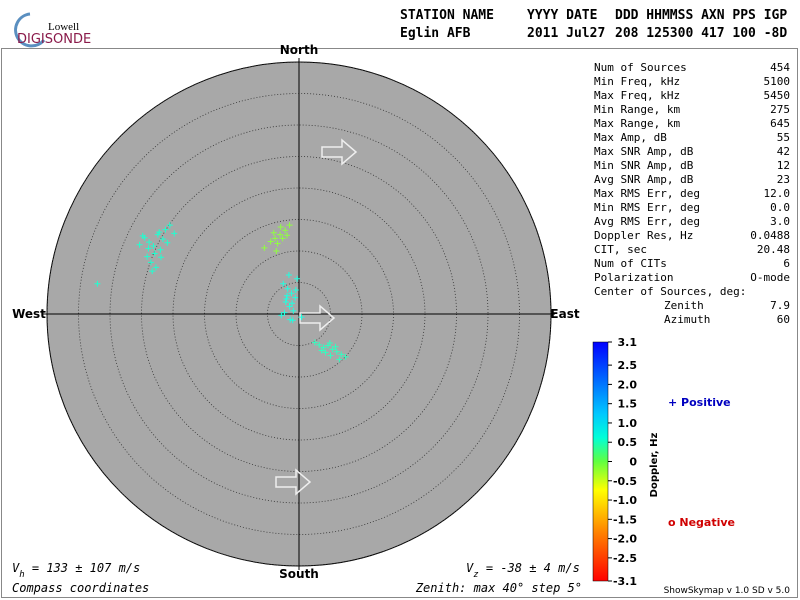 The image size is (800, 600). I want to click on velocity-part: h, so click(21, 575).